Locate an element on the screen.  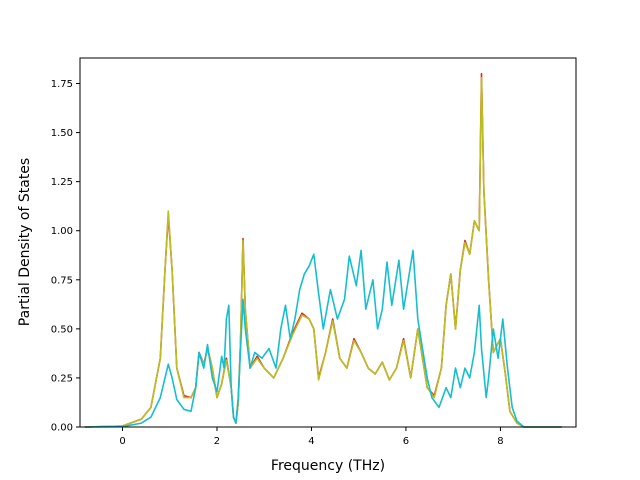
y-axis-label: Partial Density of States is located at coordinates (25, 242).